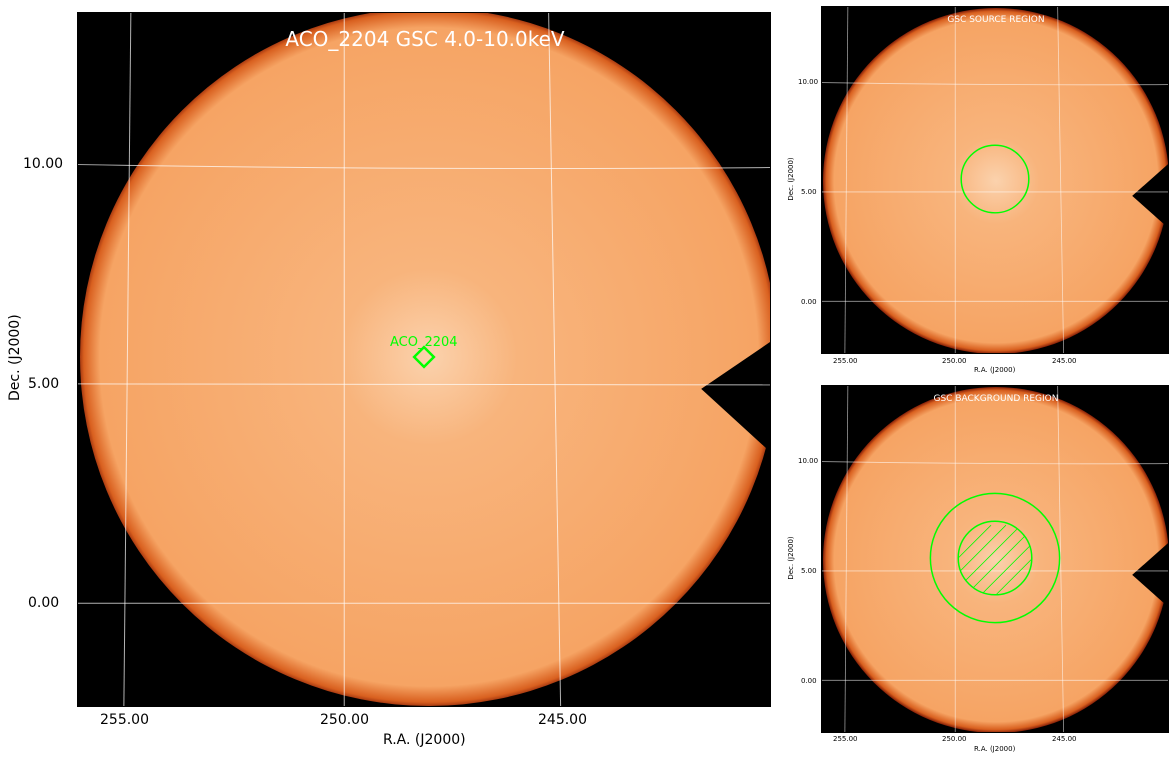  What do you see at coordinates (424, 740) in the screenshot?
I see `main-xlabel: R.A. (J2000)` at bounding box center [424, 740].